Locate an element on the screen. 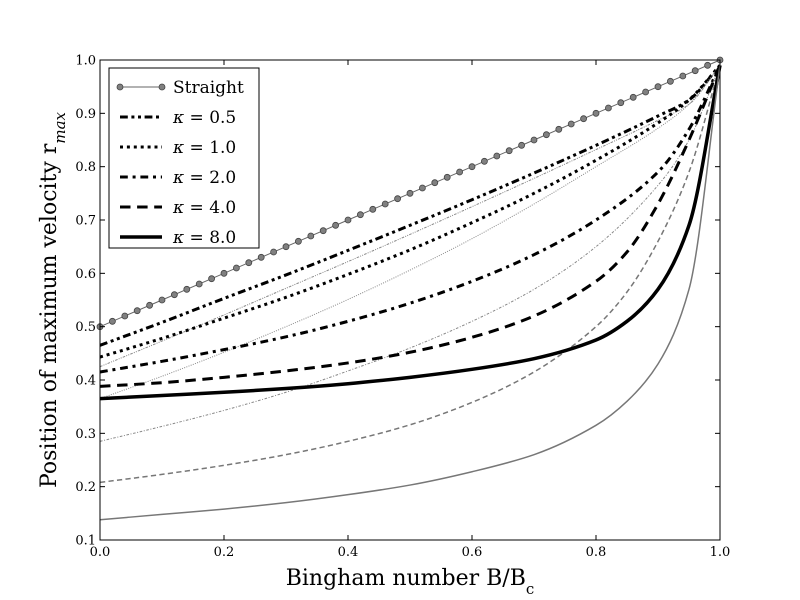  legend-value: = 2.0 is located at coordinates (210, 178).